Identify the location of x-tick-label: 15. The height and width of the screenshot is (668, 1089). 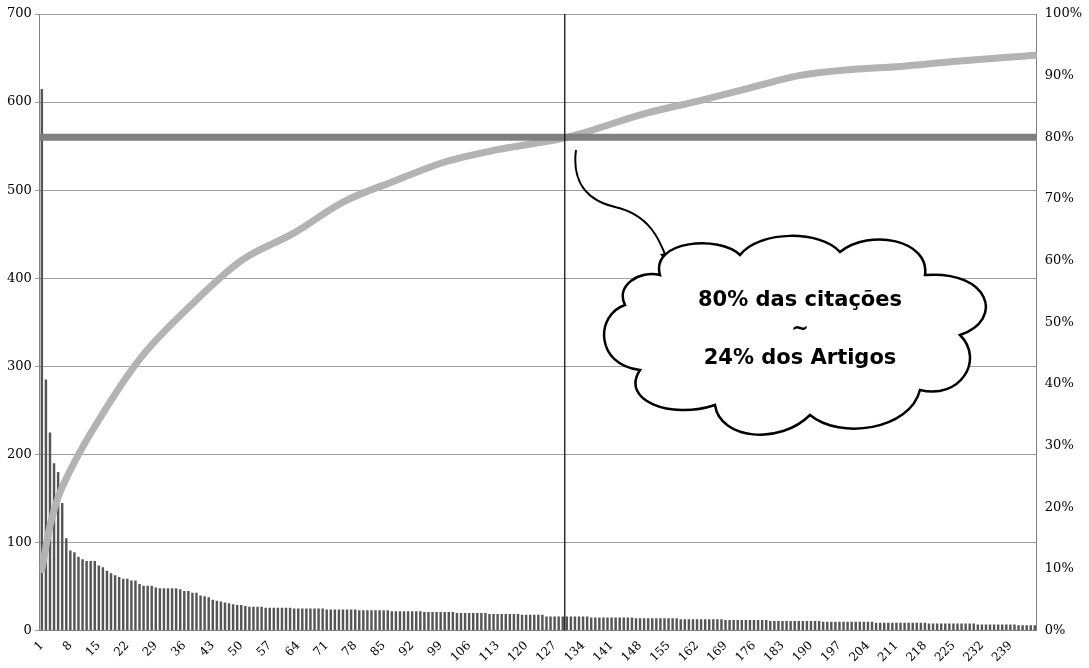
(93, 648).